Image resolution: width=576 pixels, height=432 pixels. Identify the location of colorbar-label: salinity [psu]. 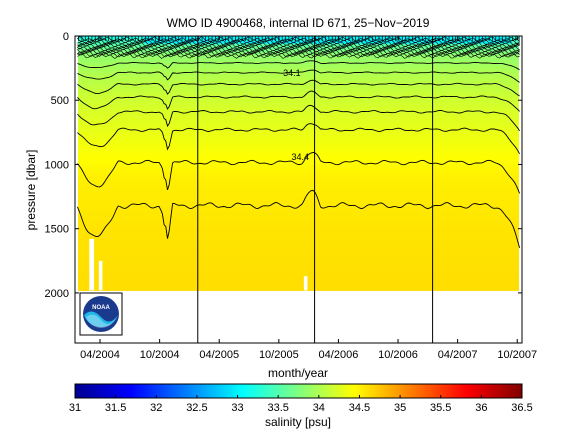
(298, 422).